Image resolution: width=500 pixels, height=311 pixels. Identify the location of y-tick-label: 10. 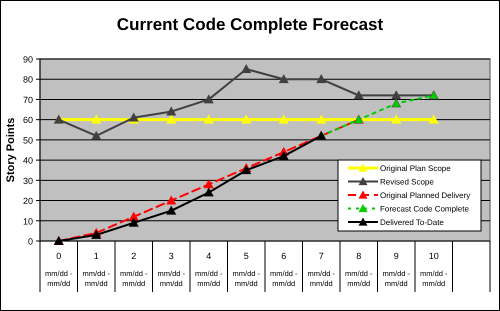
(27, 221).